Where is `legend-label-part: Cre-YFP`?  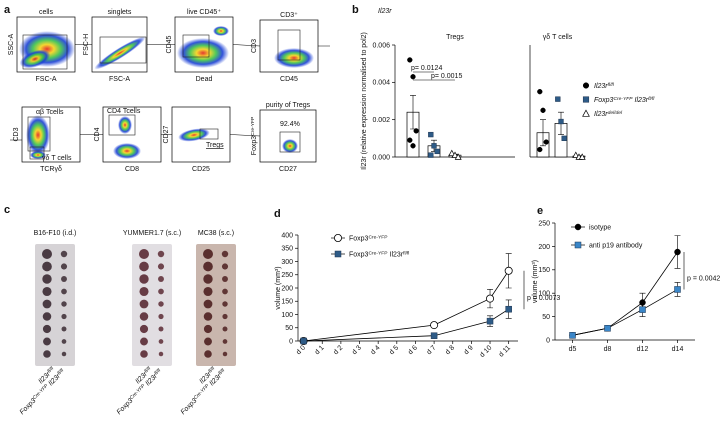 legend-label-part: Cre-YFP is located at coordinates (623, 99).